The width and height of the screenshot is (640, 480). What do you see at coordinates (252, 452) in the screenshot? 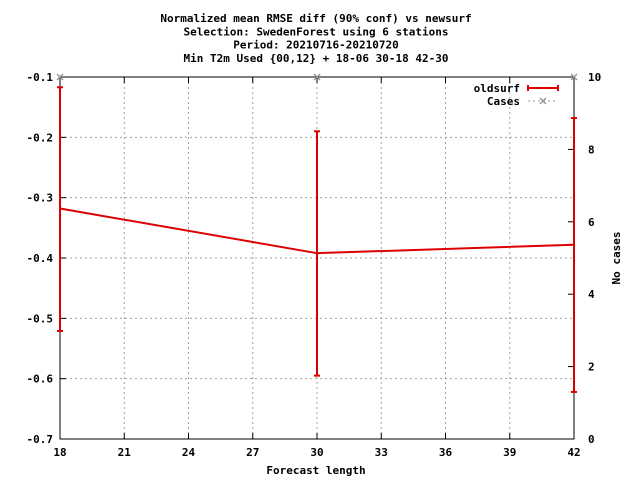
I see `x-tick-label: 27` at bounding box center [252, 452].